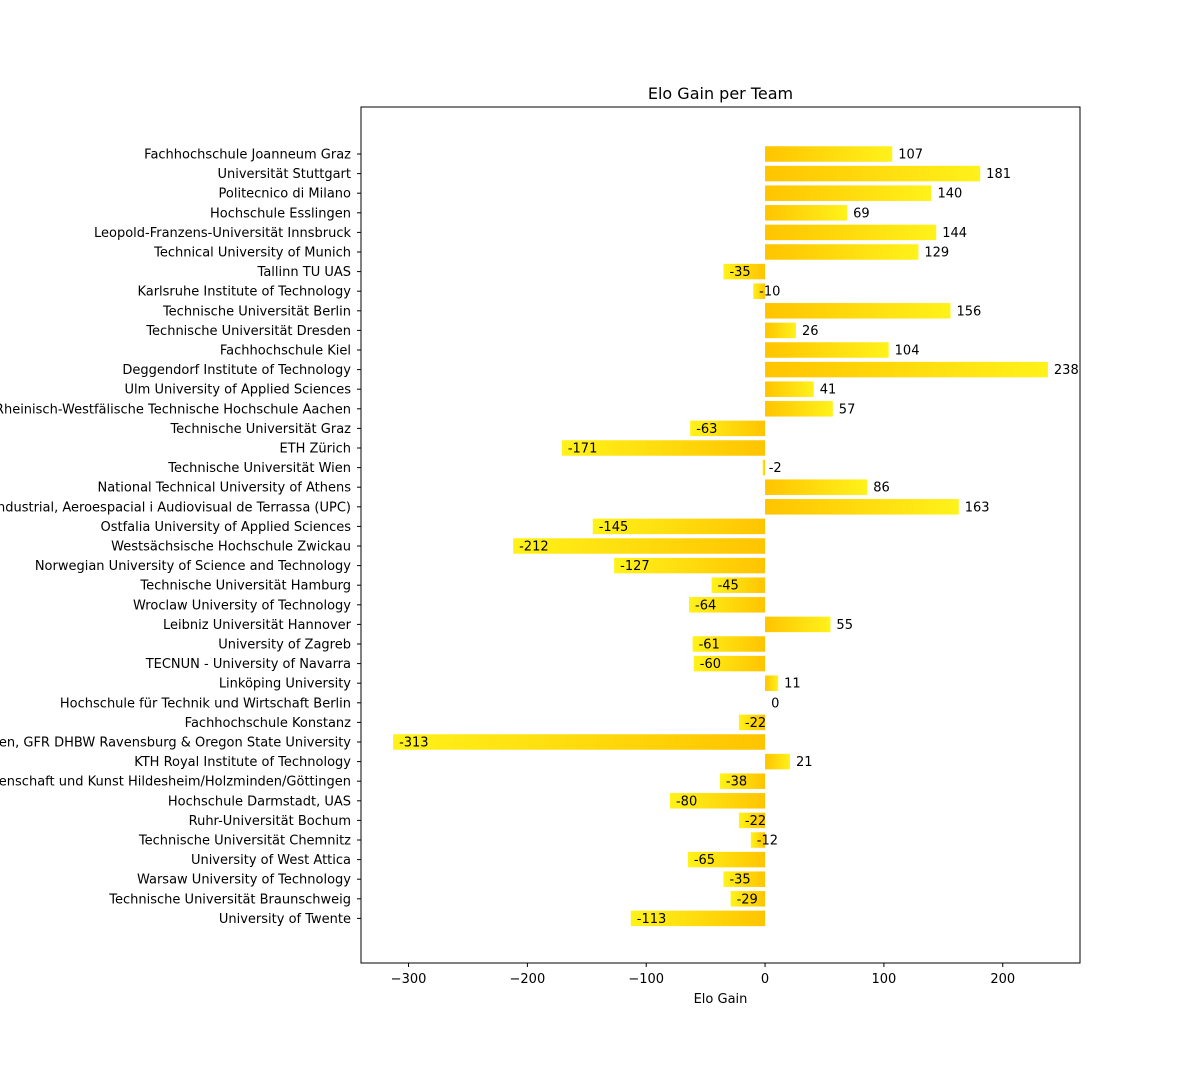 The width and height of the screenshot is (1200, 1074). Describe the element at coordinates (231, 547) in the screenshot. I see `team-label: Westsächsische Hochschule Zwickau` at that location.